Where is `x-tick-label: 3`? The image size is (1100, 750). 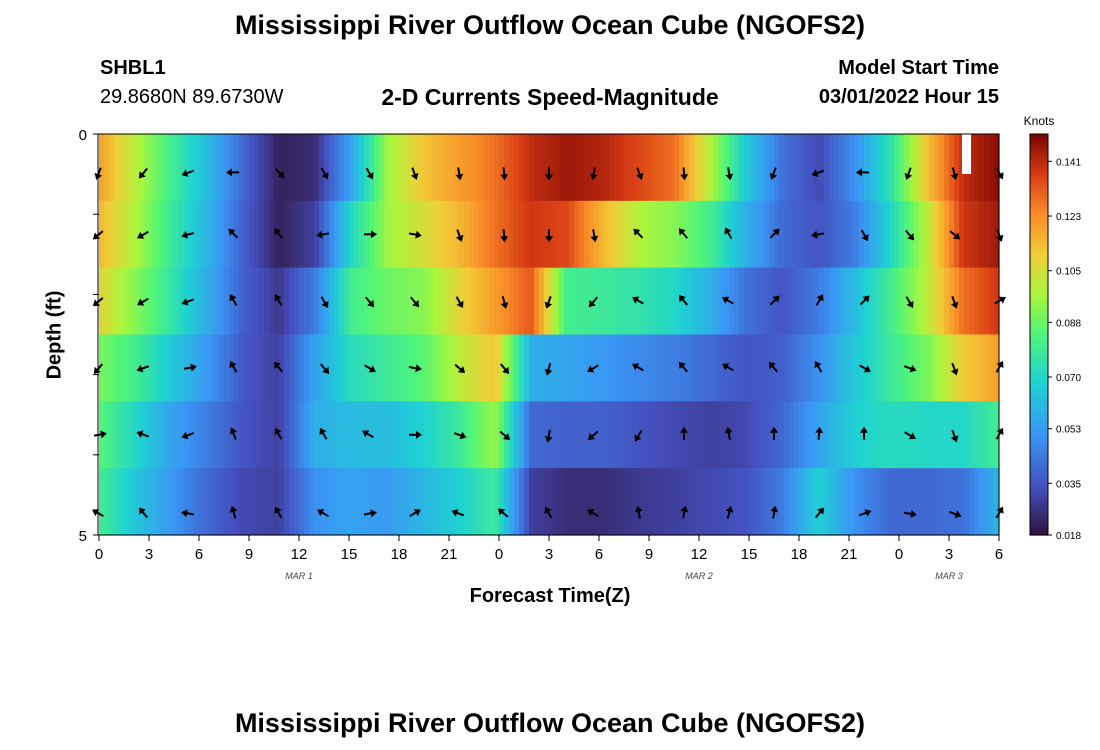 x-tick-label: 3 is located at coordinates (149, 554).